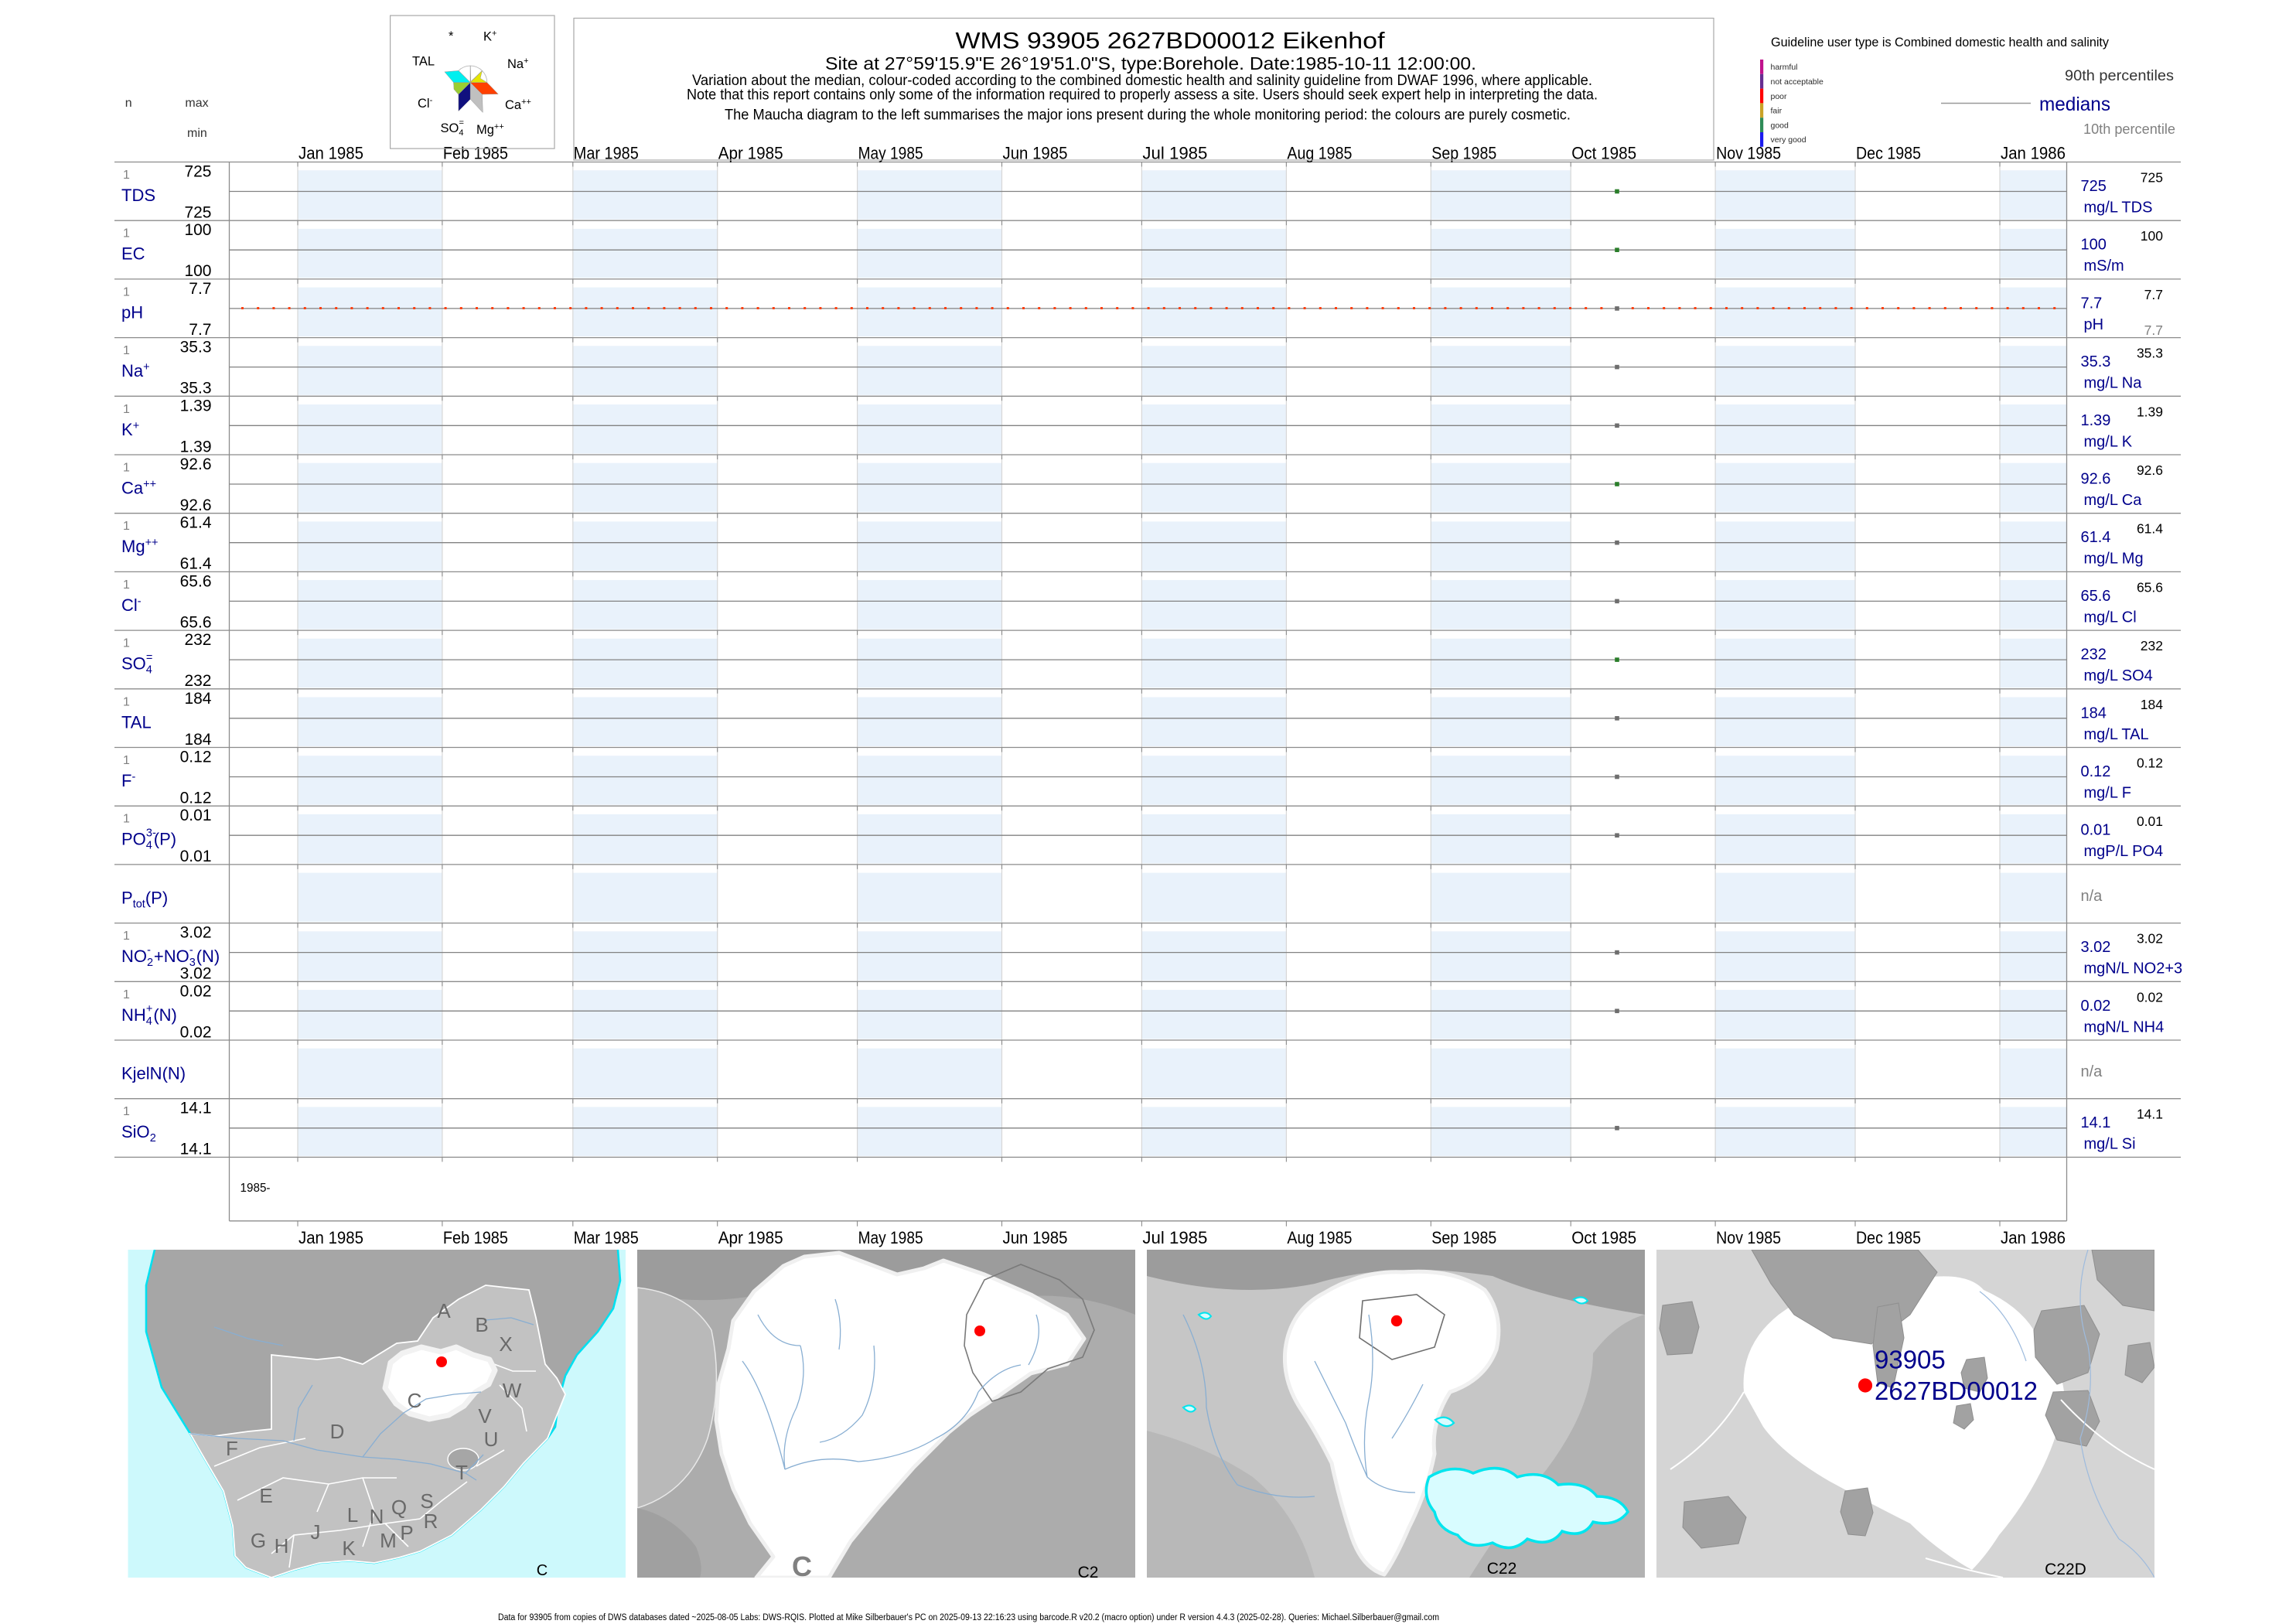 The image size is (2296, 1624). Describe the element at coordinates (1502, 1569) in the screenshot. I see `svg-text: C22` at that location.